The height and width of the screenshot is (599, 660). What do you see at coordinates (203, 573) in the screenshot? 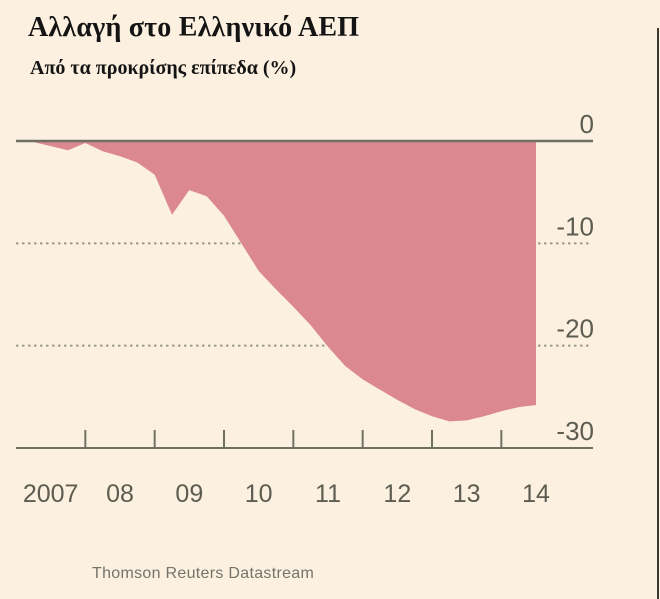
I see `source-credit: Thomson Reuters Datastream` at bounding box center [203, 573].